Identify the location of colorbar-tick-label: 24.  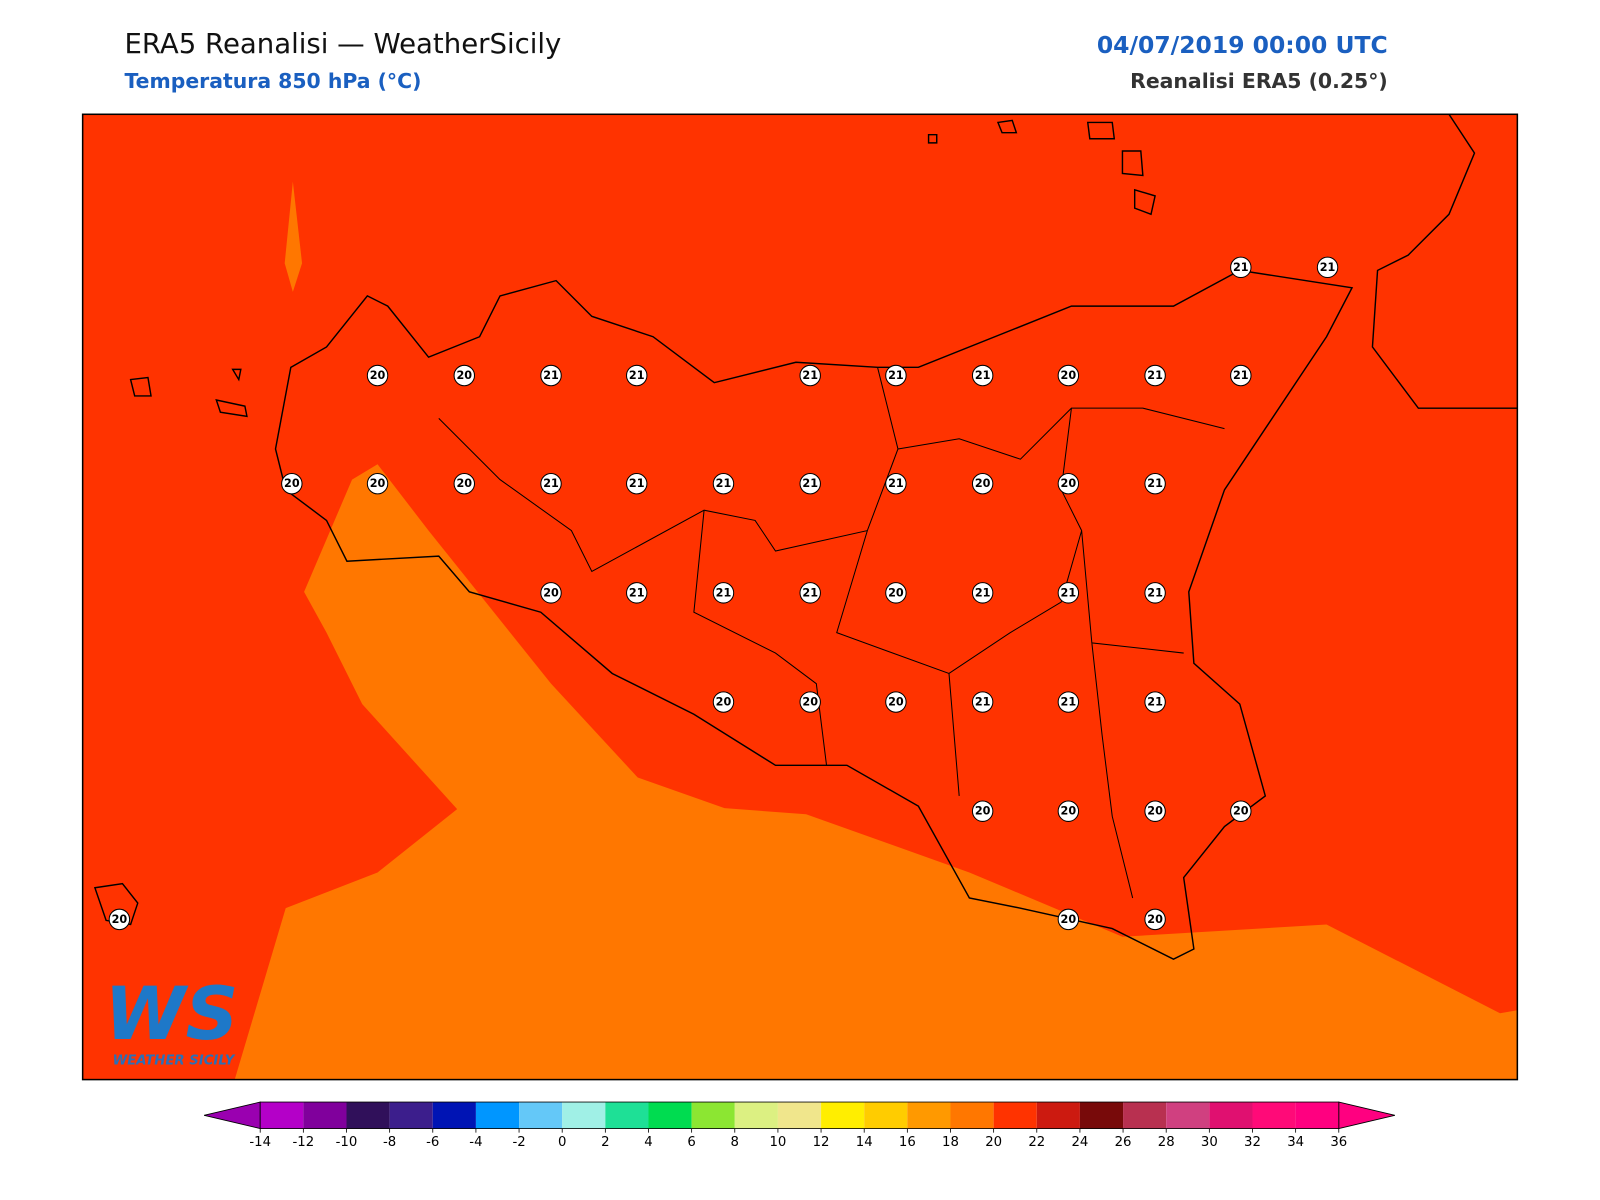
(1079, 1142).